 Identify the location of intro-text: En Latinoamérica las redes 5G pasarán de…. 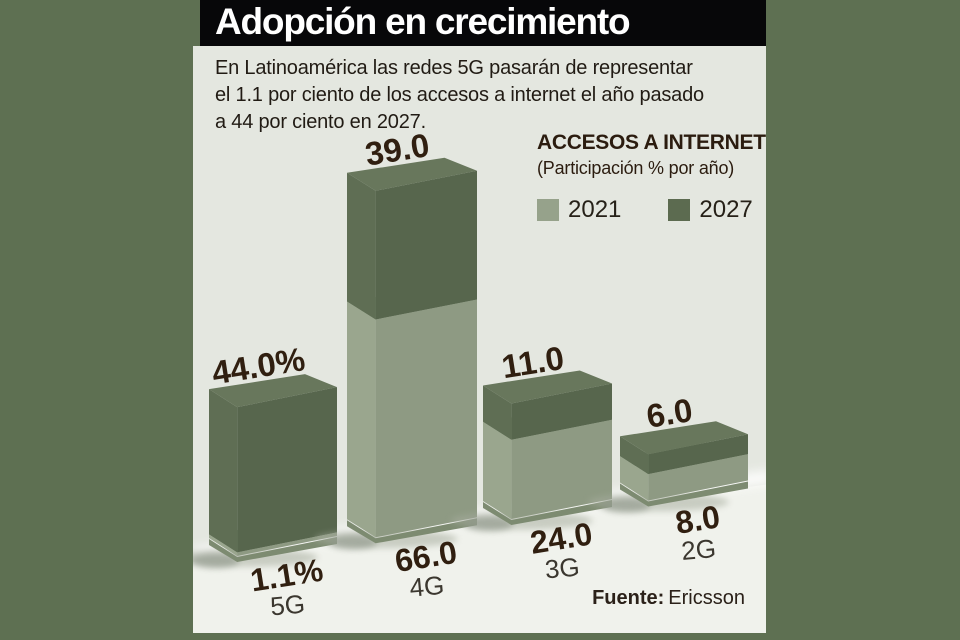
(459, 95).